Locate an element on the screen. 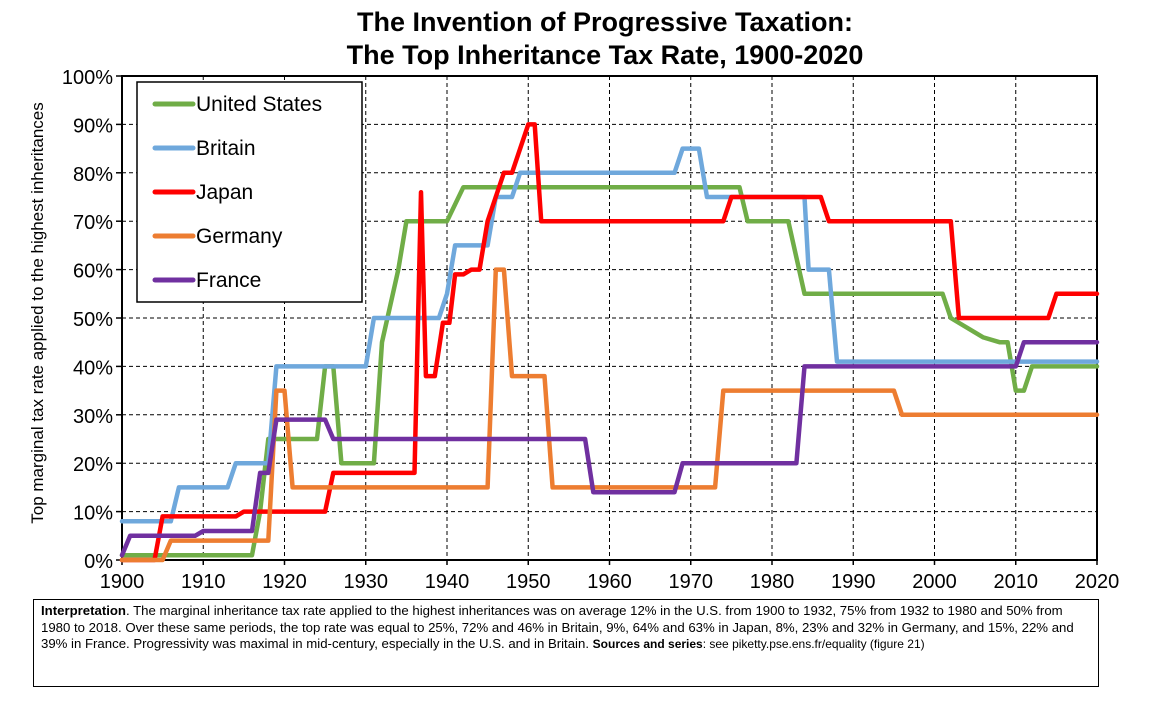 This screenshot has height=720, width=1150. y-tick-label: 80% is located at coordinates (93, 175).